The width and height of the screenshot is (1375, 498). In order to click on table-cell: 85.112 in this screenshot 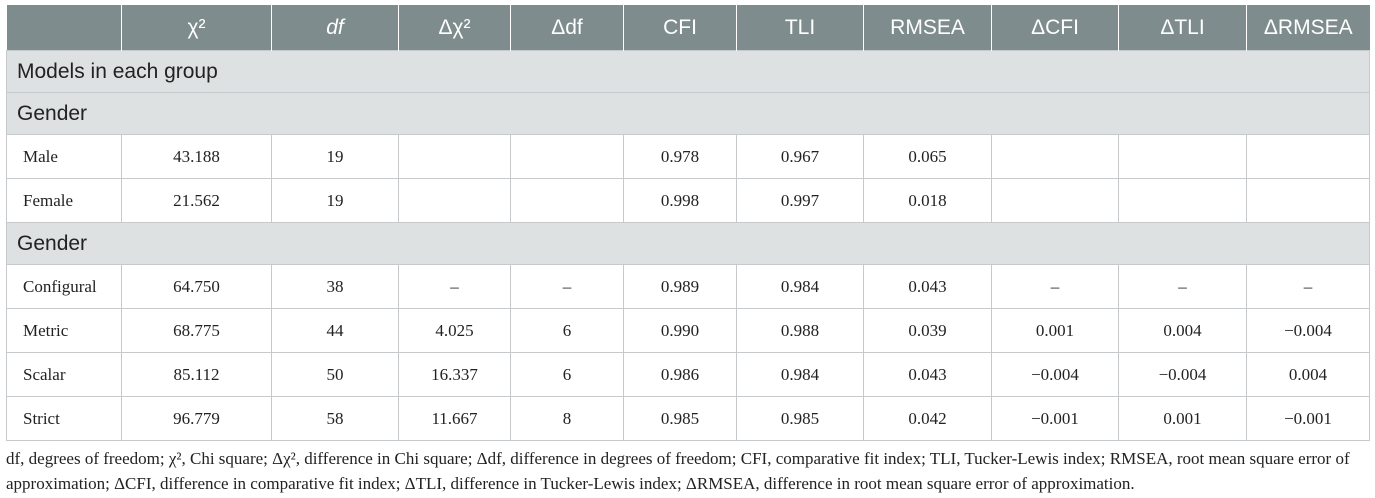, I will do `click(196, 374)`.